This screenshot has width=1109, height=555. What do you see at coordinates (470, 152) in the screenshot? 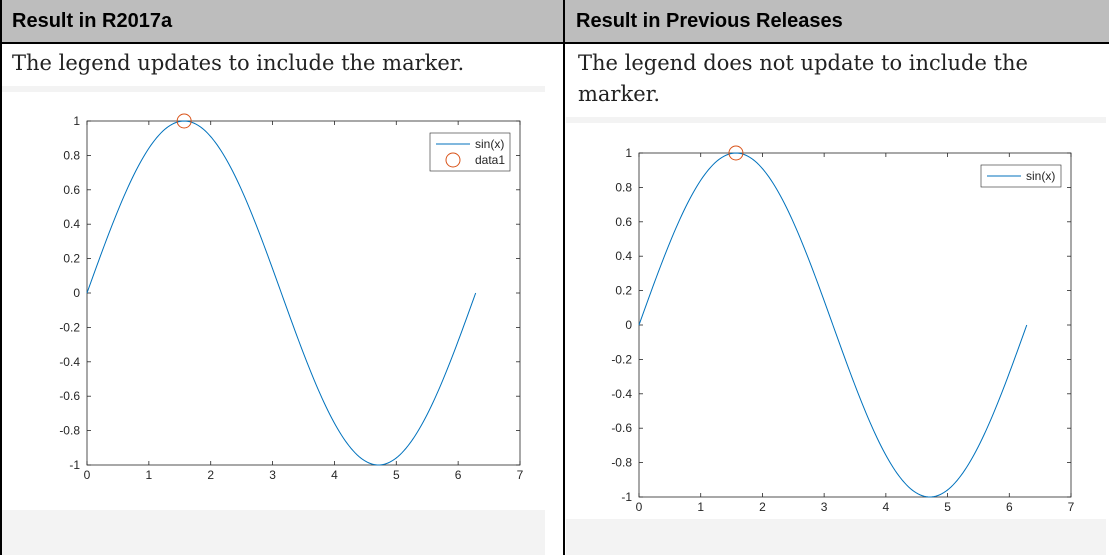
I see `legend-box` at bounding box center [470, 152].